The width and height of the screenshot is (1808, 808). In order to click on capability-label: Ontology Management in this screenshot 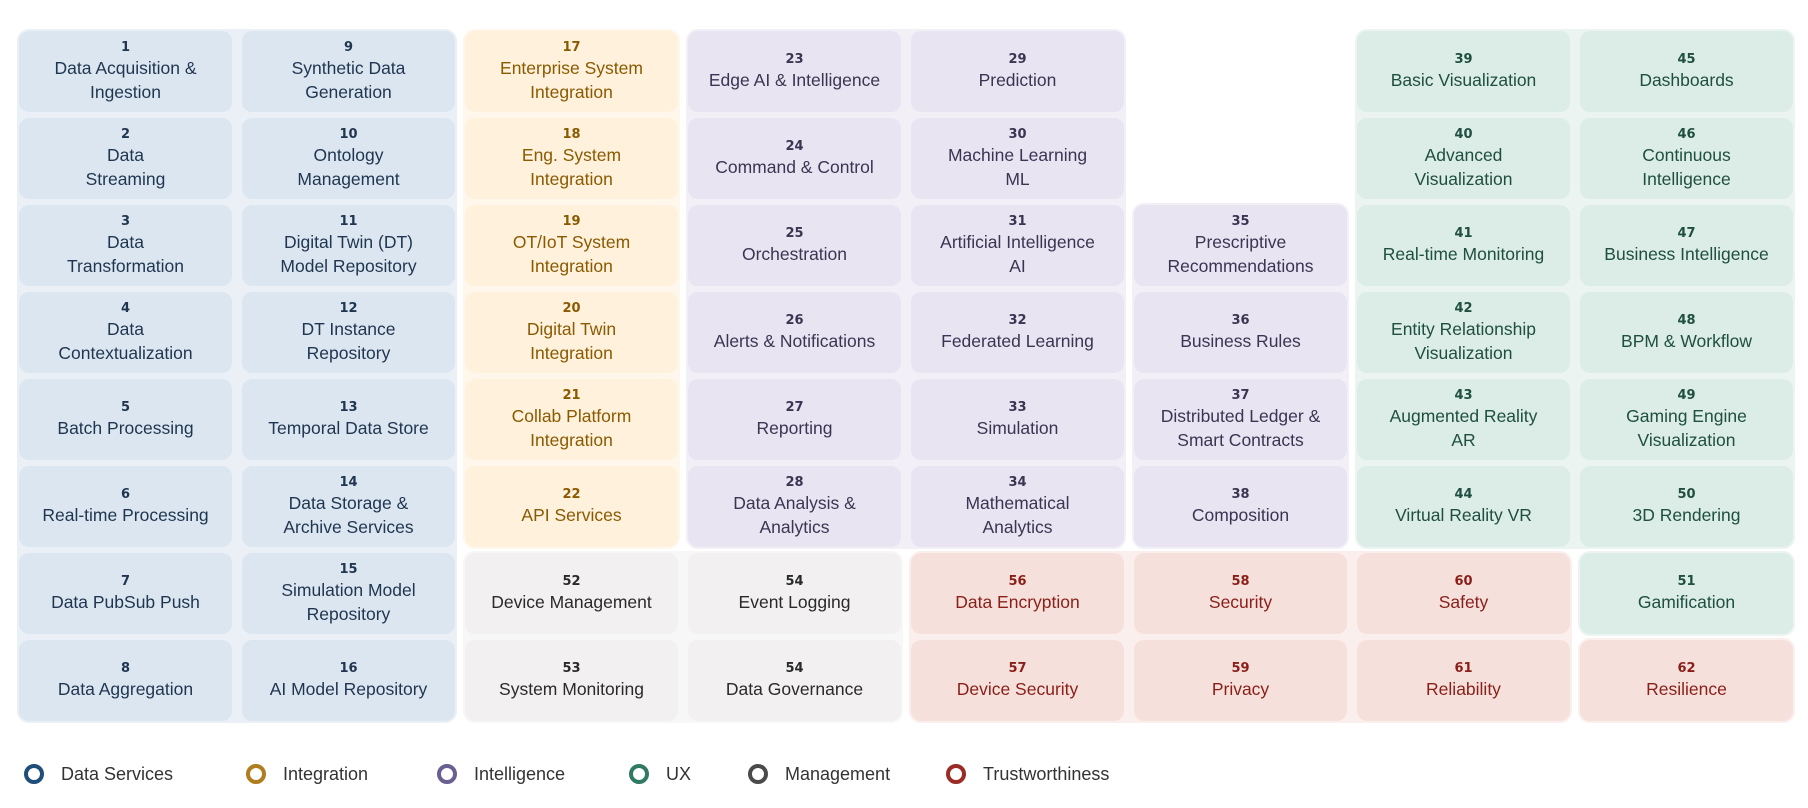, I will do `click(348, 167)`.